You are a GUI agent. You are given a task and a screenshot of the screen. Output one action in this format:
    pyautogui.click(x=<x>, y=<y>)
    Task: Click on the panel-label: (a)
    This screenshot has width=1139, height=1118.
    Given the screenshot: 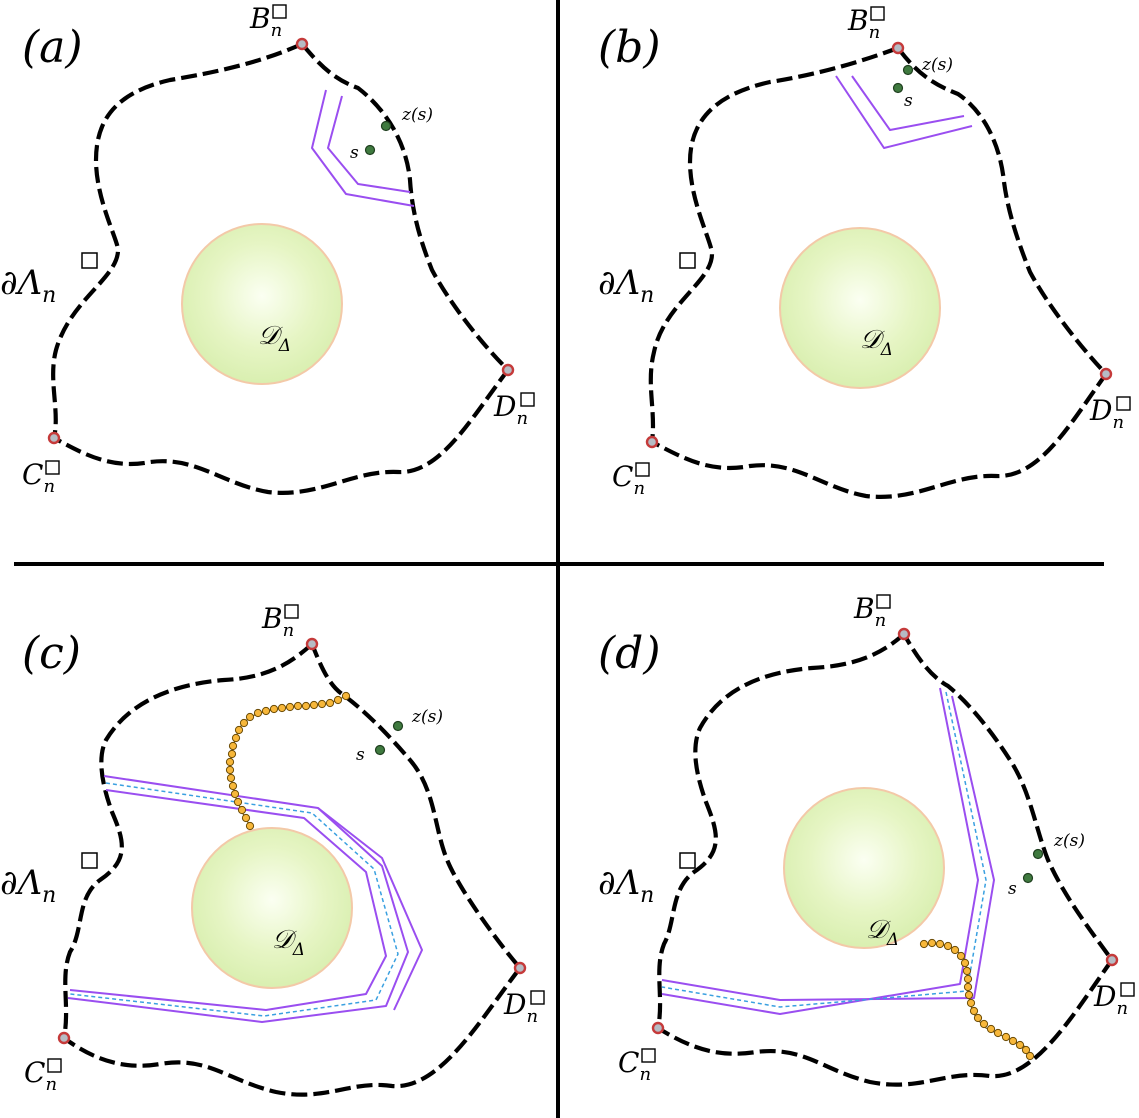 What is the action you would take?
    pyautogui.click(x=52, y=47)
    